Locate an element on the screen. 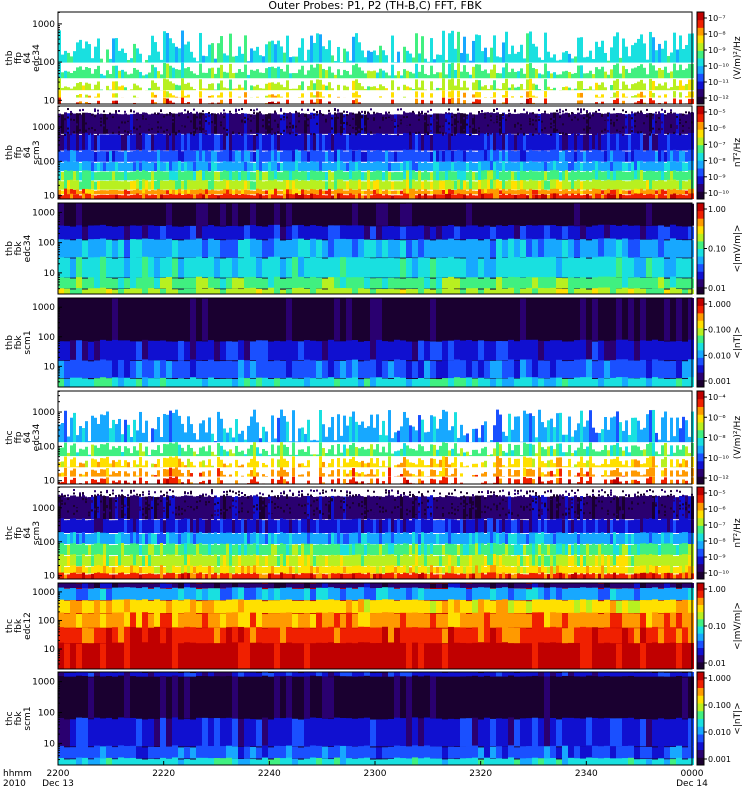  colorbar-segment is located at coordinates (700, 31).